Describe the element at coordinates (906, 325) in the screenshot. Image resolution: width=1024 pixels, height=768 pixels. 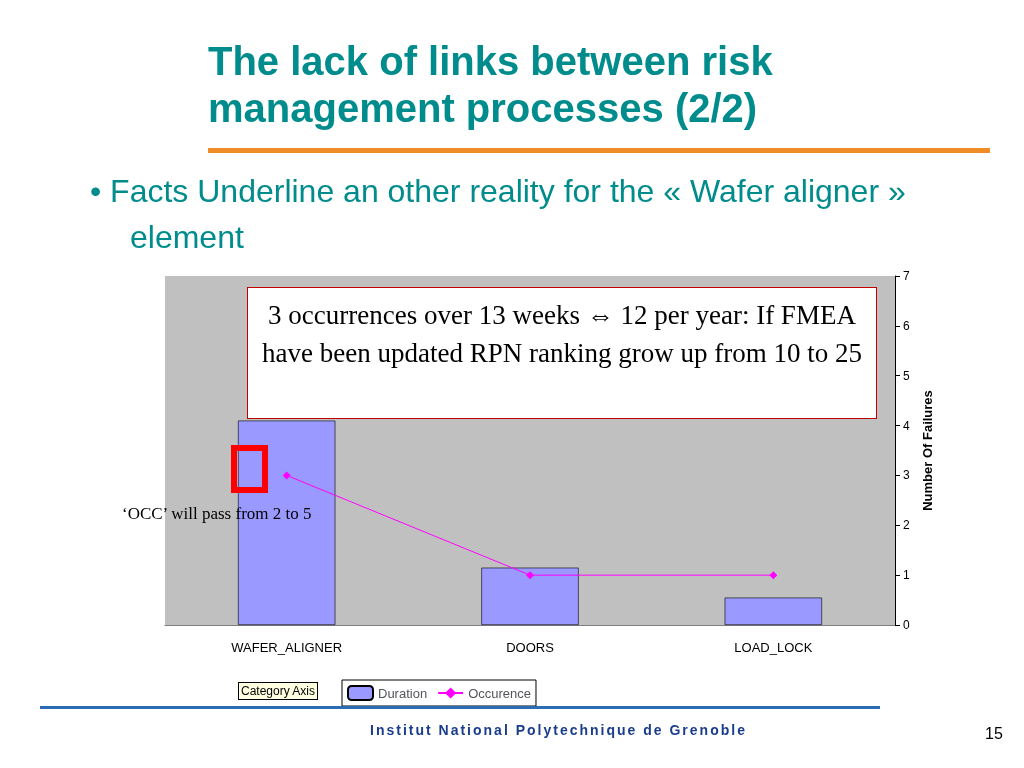
I see `y-tick-label: 6` at that location.